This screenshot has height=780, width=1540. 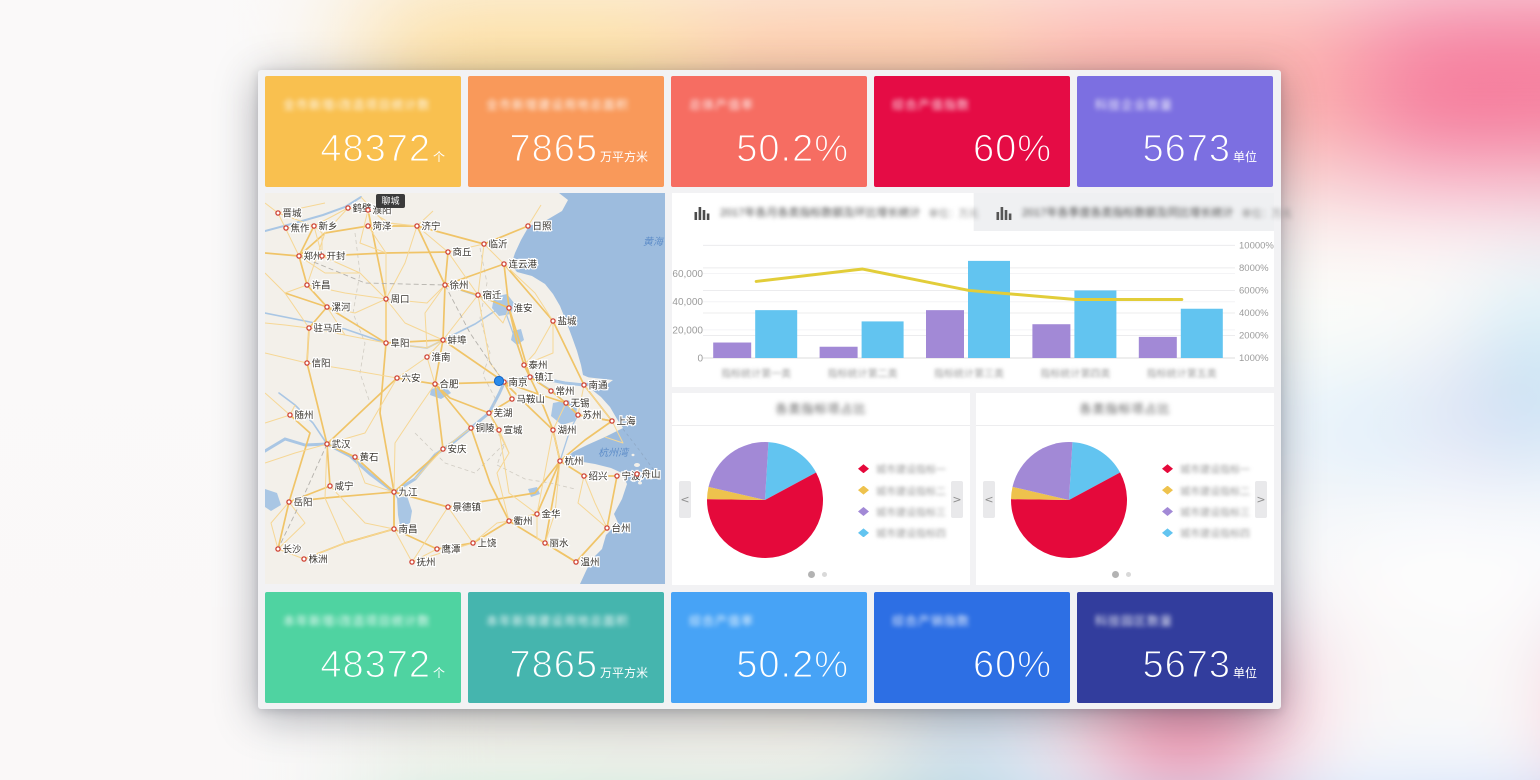 What do you see at coordinates (1215, 535) in the screenshot?
I see `legend-label: 城市建设指标四` at bounding box center [1215, 535].